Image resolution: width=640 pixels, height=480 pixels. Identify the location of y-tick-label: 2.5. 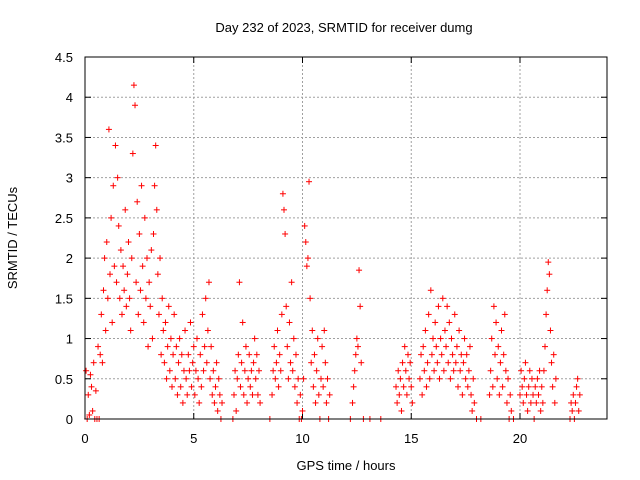
(64, 218).